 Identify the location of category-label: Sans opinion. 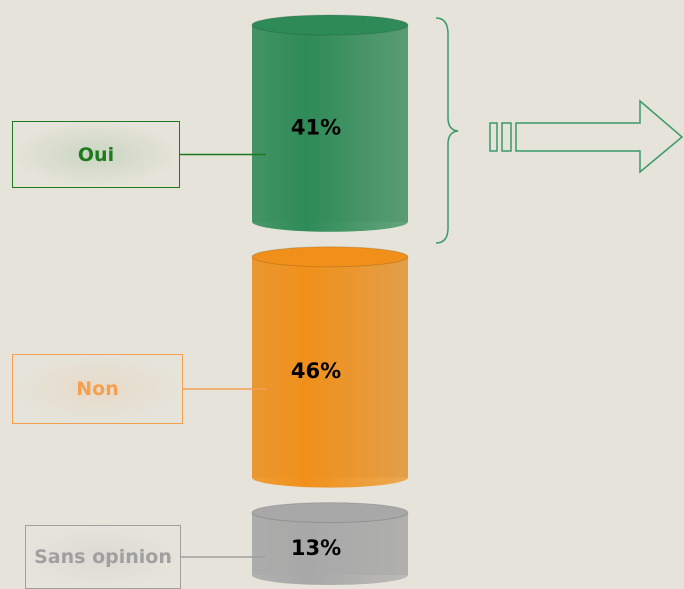
(103, 557).